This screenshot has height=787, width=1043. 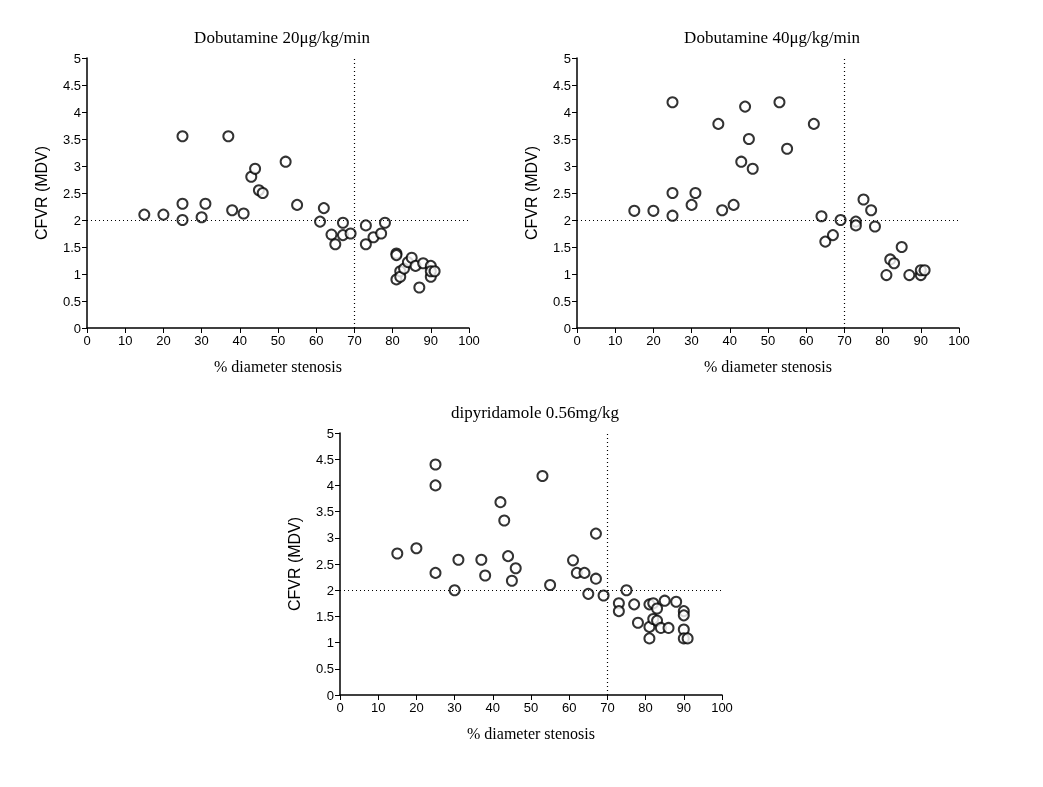 What do you see at coordinates (535, 412) in the screenshot?
I see `chart-title: dipyridamole 0.56mg/kg` at bounding box center [535, 412].